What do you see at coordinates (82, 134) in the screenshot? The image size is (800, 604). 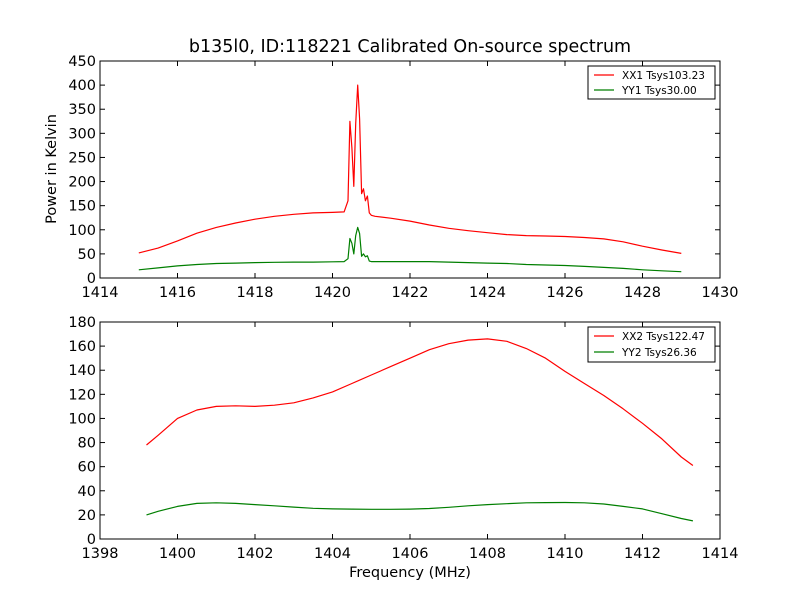 I see `y-tick-label: 300` at bounding box center [82, 134].